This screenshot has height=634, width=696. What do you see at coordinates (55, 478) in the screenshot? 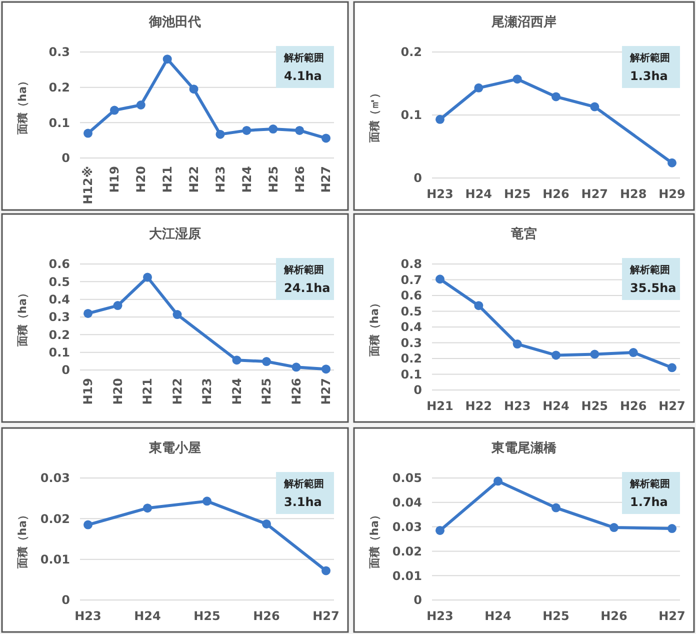
I see `y-tick-label: 0.03` at bounding box center [55, 478].